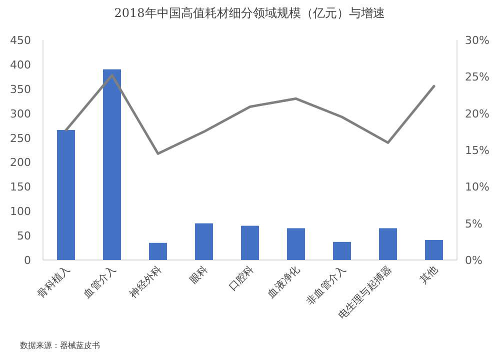 Image resolution: width=499 pixels, height=360 pixels. Describe the element at coordinates (60, 345) in the screenshot. I see `source-note: 数据来源：器械蓝皮书` at that location.